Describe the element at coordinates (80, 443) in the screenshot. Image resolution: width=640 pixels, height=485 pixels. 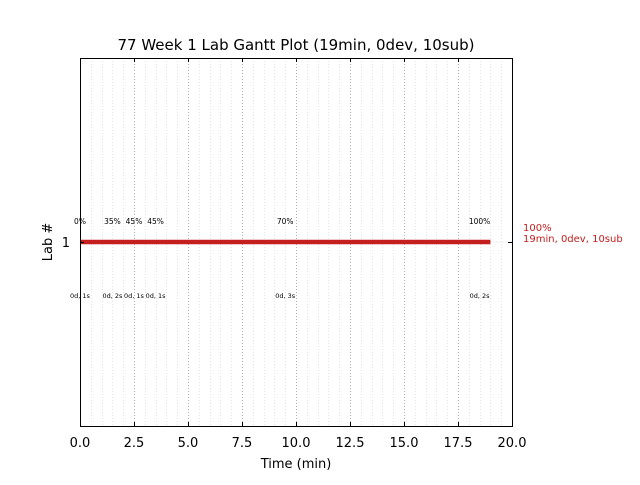
I see `x-tick-label: 0.0` at that location.